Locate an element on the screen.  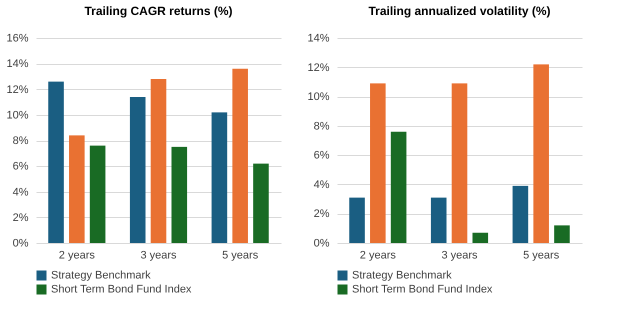
chart-title: Trailing CAGR returns (%) is located at coordinates (158, 11).